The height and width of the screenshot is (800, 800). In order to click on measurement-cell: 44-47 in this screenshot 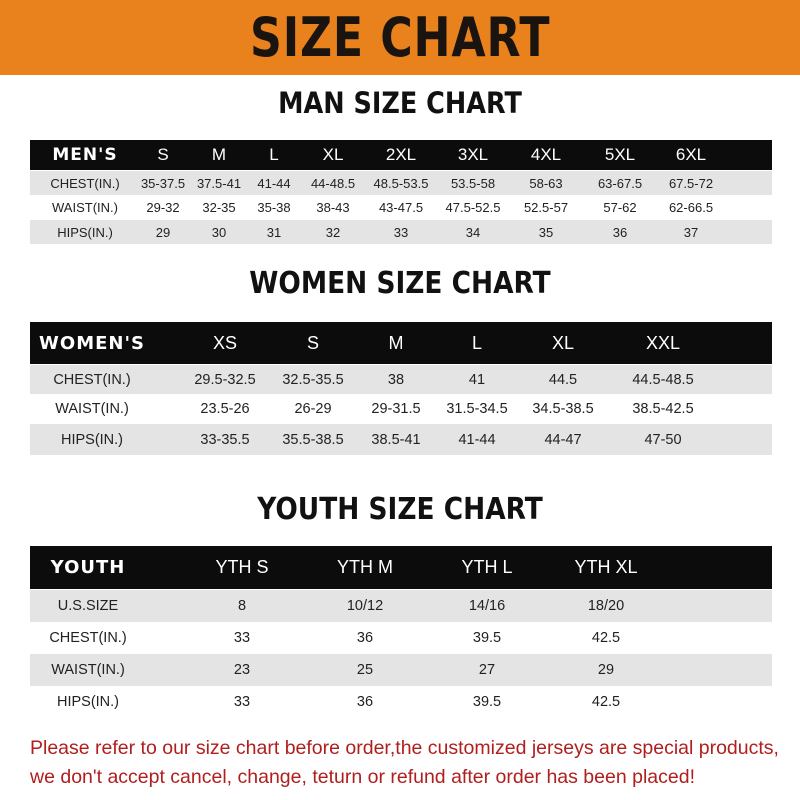, I will do `click(563, 439)`.